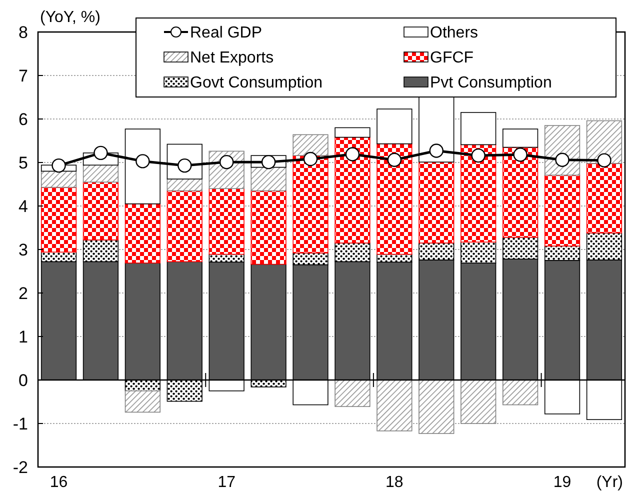 The width and height of the screenshot is (627, 491). Describe the element at coordinates (256, 83) in the screenshot. I see `legend-label: Govt Consumption` at that location.